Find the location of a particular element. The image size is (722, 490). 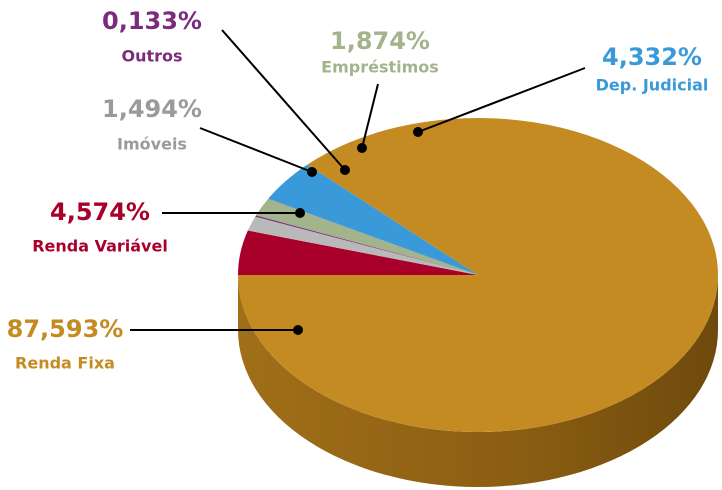

category-label: Empréstimos is located at coordinates (380, 67).